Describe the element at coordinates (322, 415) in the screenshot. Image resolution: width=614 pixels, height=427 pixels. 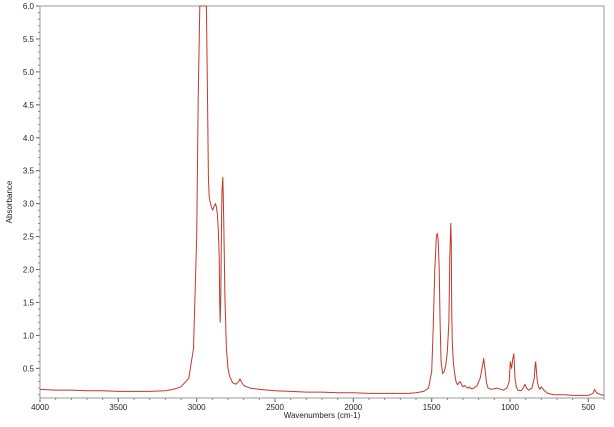
I see `x-axis-title: Wavenumbers (cm-1)` at that location.